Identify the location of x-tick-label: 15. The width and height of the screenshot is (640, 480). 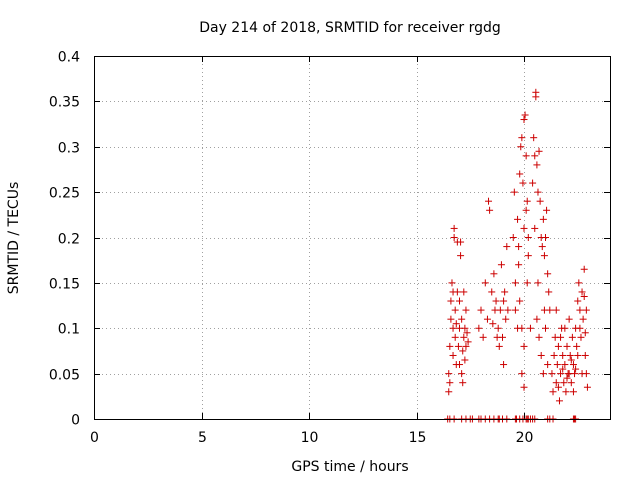
(418, 438).